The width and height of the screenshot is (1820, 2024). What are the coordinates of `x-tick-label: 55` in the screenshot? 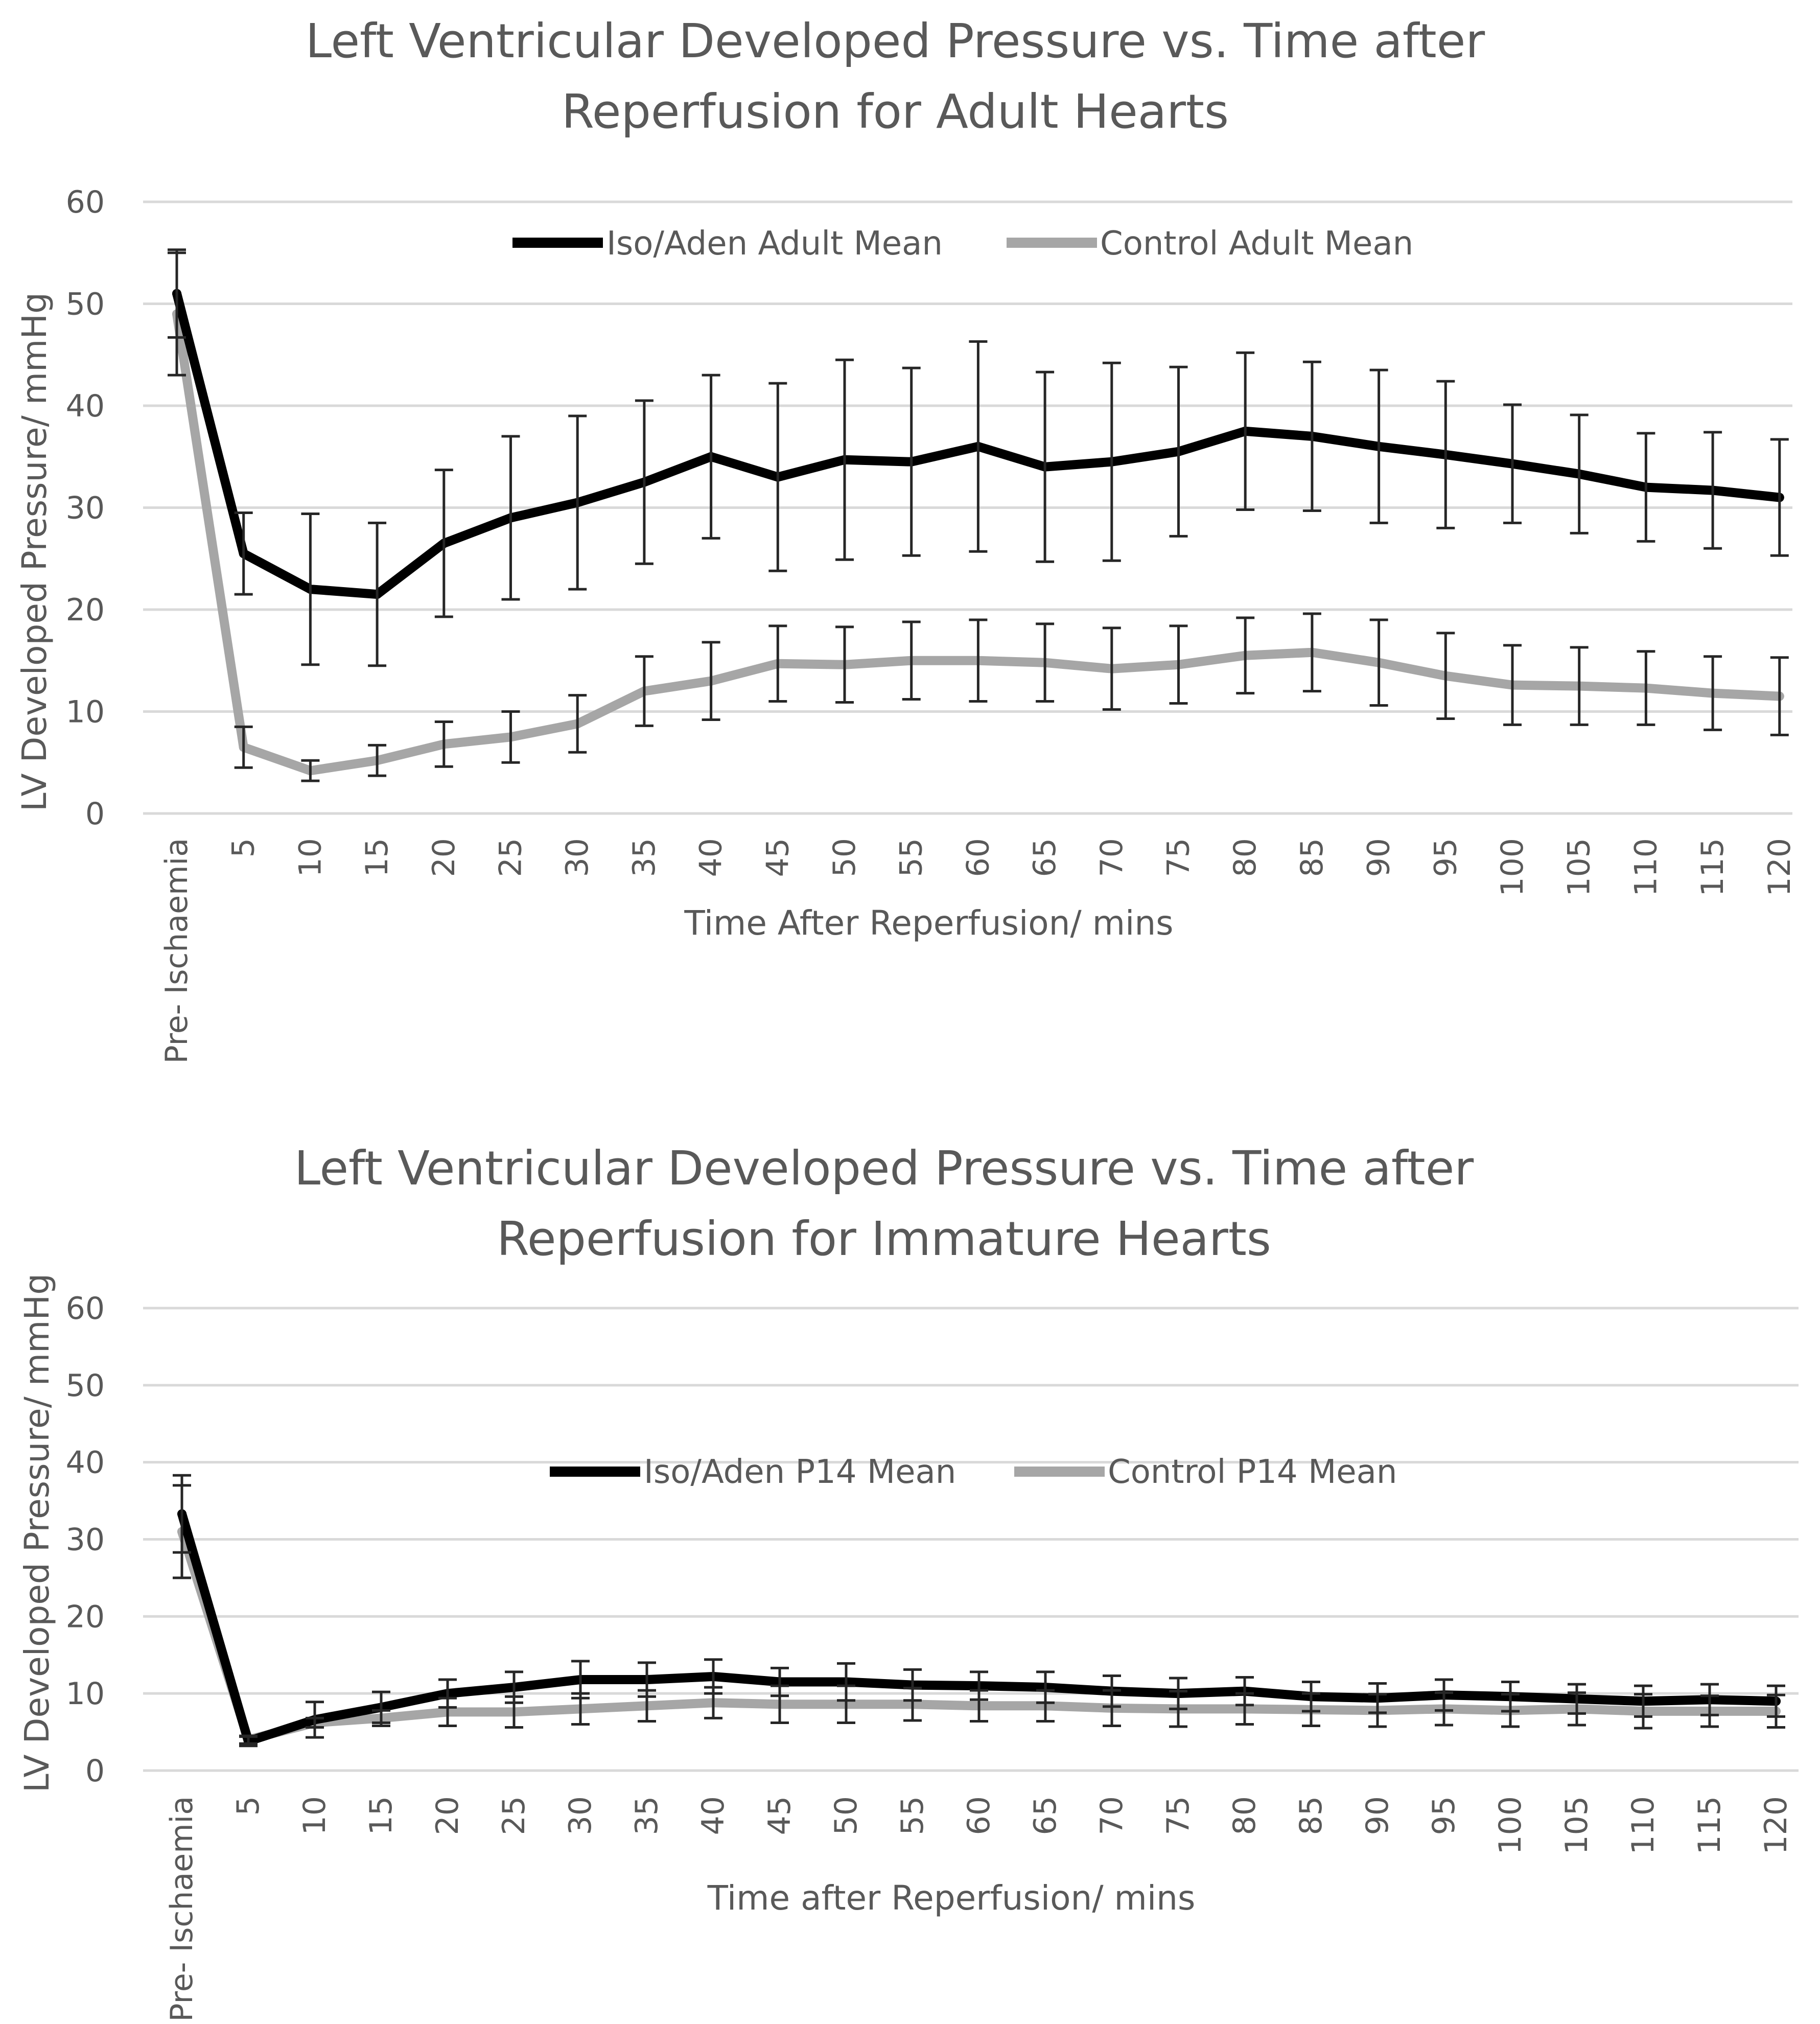 It's located at (913, 1816).